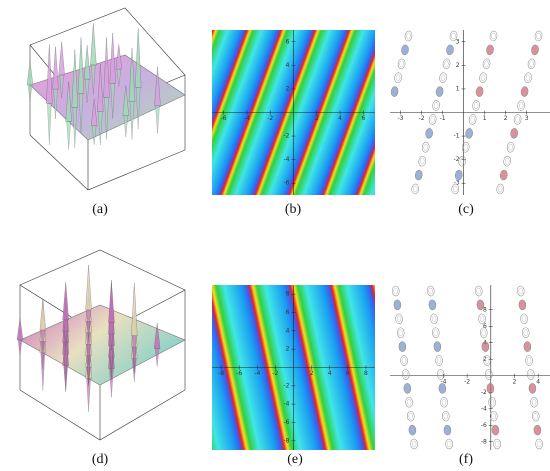 This screenshot has width=550, height=471. What do you see at coordinates (458, 65) in the screenshot?
I see `y-tick-label: 2` at bounding box center [458, 65].